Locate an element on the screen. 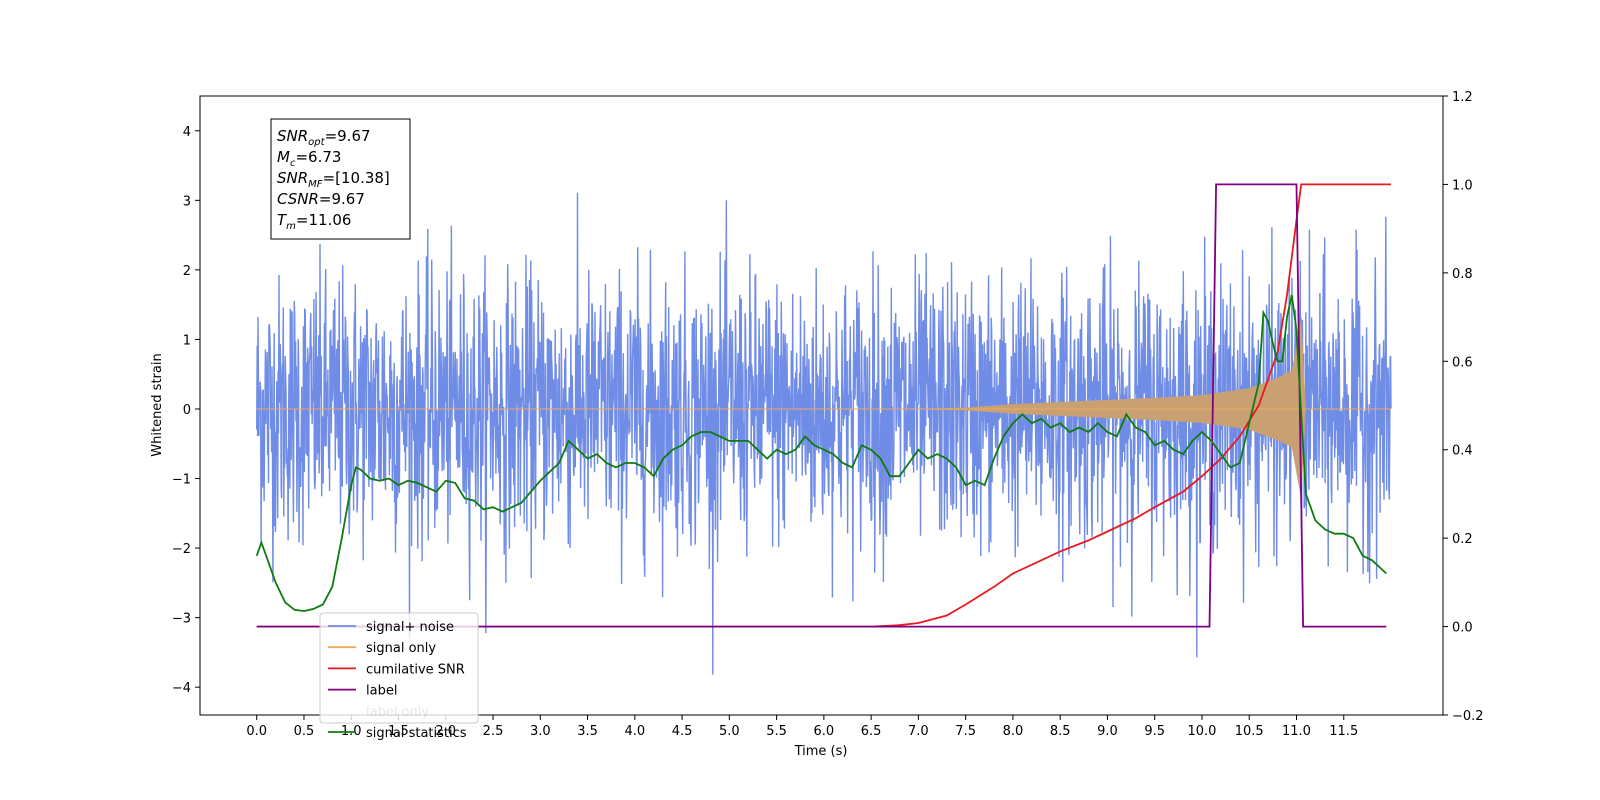 The width and height of the screenshot is (1600, 800). x-tick-label: 10.5 is located at coordinates (1249, 731).